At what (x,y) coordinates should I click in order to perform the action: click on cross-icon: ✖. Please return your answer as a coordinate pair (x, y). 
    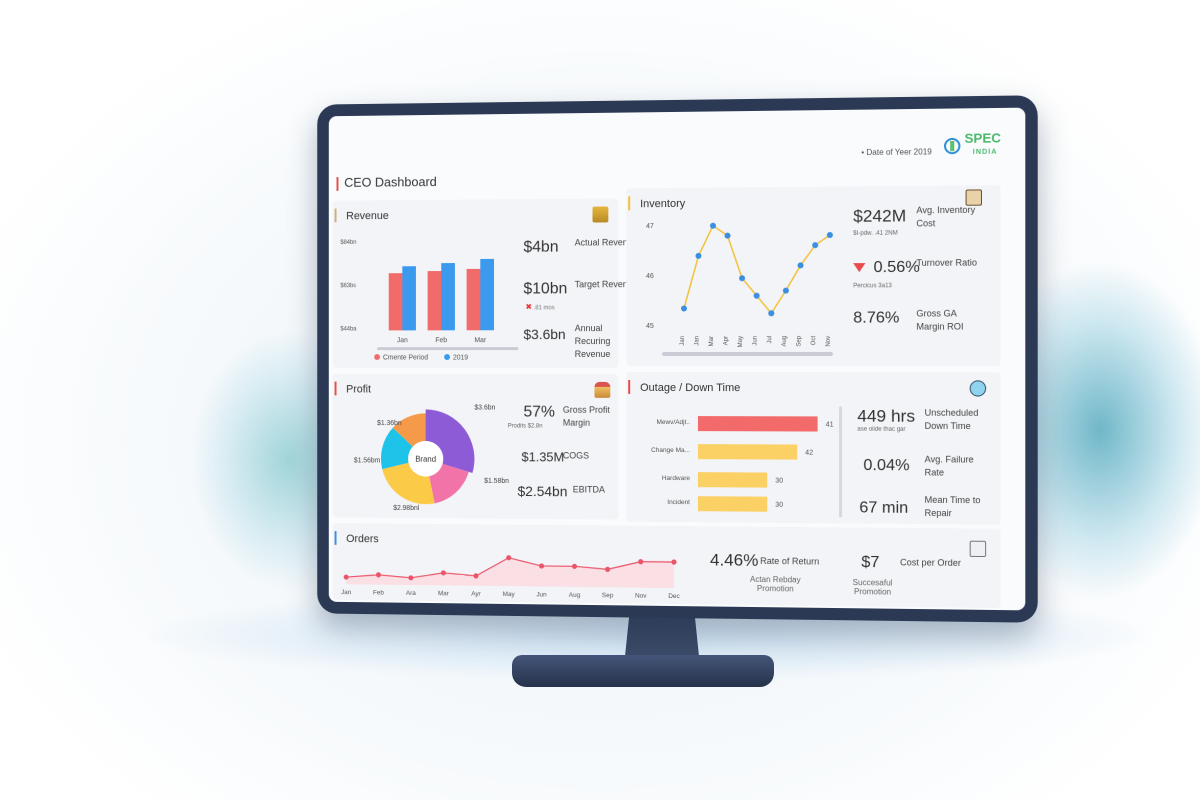
    Looking at the image, I should click on (529, 307).